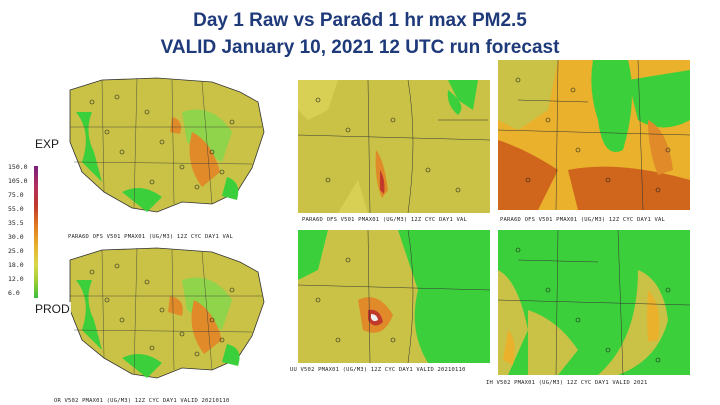 This screenshot has height=405, width=720. What do you see at coordinates (16, 265) in the screenshot?
I see `legend-value: 18.0` at bounding box center [16, 265].